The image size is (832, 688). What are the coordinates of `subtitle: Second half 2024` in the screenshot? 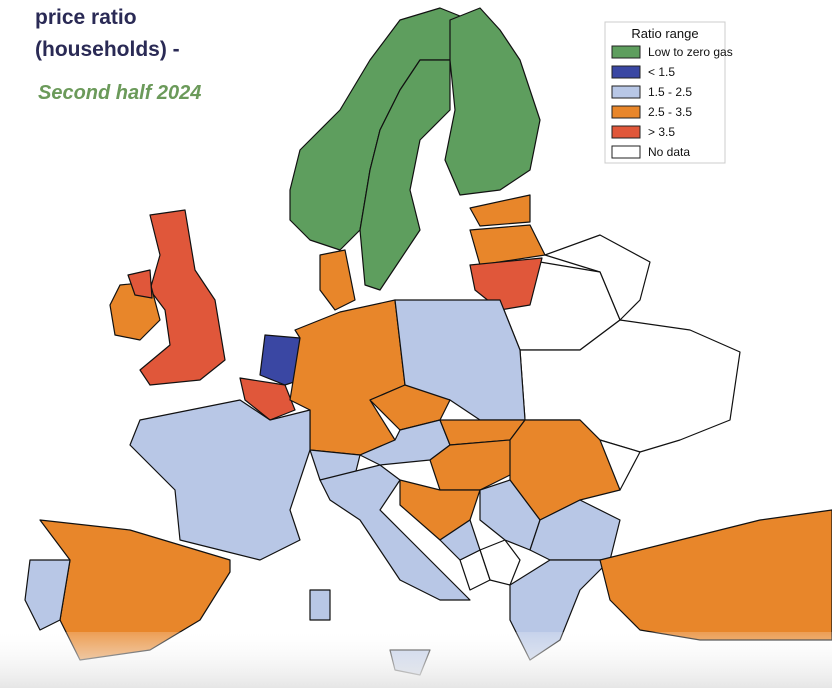 It's located at (119, 93).